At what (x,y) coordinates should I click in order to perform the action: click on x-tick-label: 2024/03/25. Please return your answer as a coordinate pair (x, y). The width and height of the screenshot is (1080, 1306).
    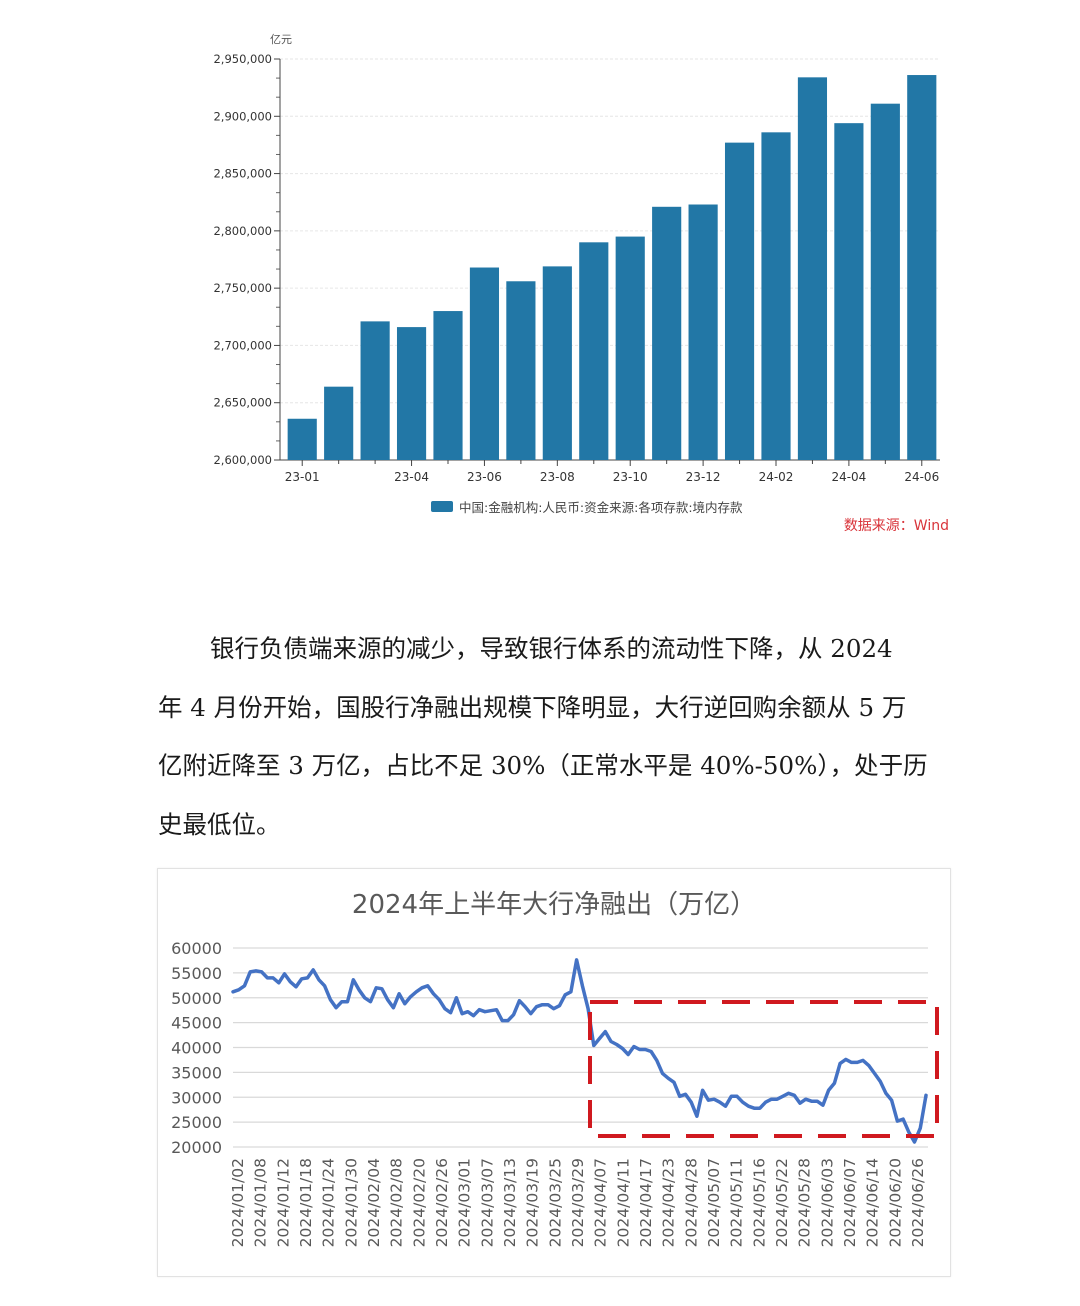
    Looking at the image, I should click on (555, 1202).